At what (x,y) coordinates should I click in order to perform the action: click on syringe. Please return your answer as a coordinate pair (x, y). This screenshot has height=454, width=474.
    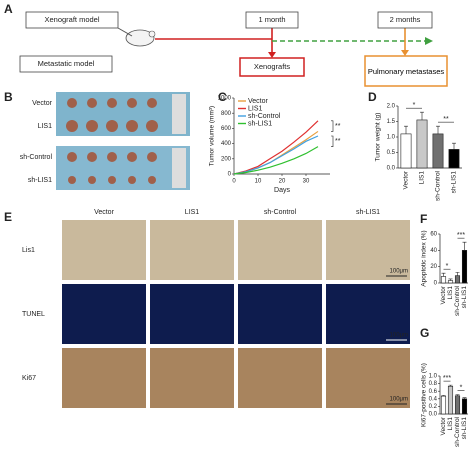
    Looking at the image, I should click on (125, 32).